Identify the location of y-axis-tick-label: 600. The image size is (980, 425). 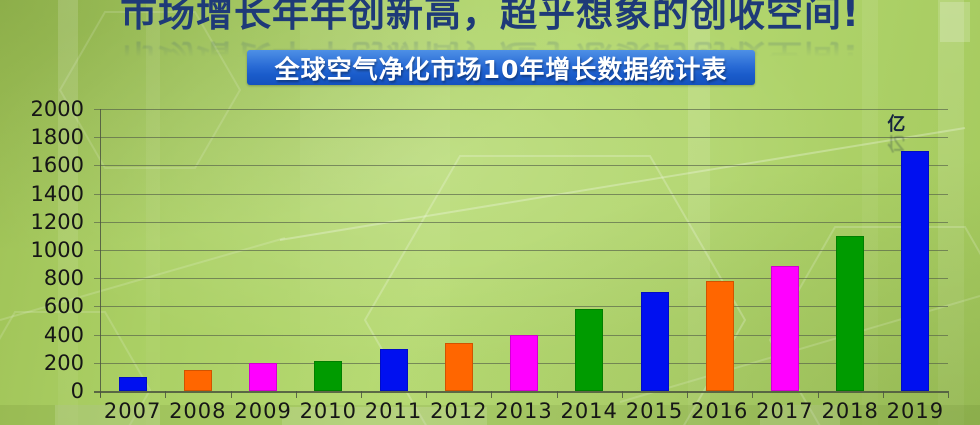
(63, 306).